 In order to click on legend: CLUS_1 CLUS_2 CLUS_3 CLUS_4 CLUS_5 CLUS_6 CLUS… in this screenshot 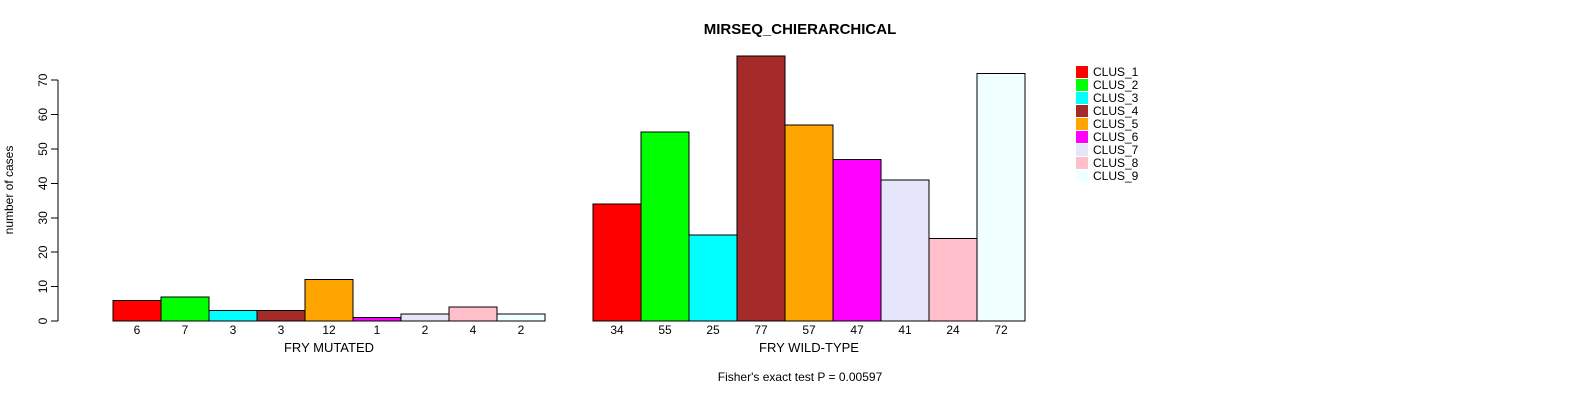, I will do `click(1107, 124)`.